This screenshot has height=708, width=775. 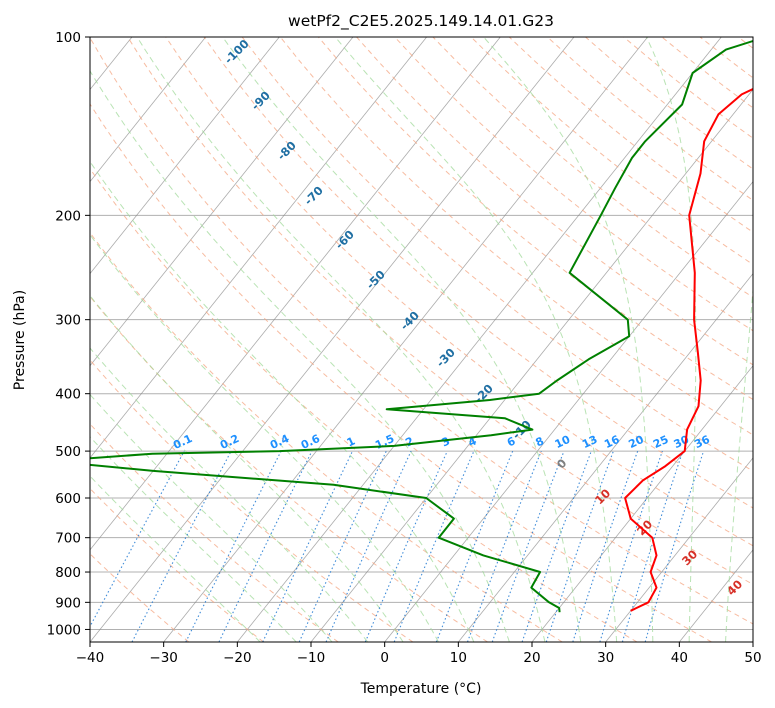 What do you see at coordinates (68, 603) in the screenshot?
I see `y-tick-label: 900` at bounding box center [68, 603].